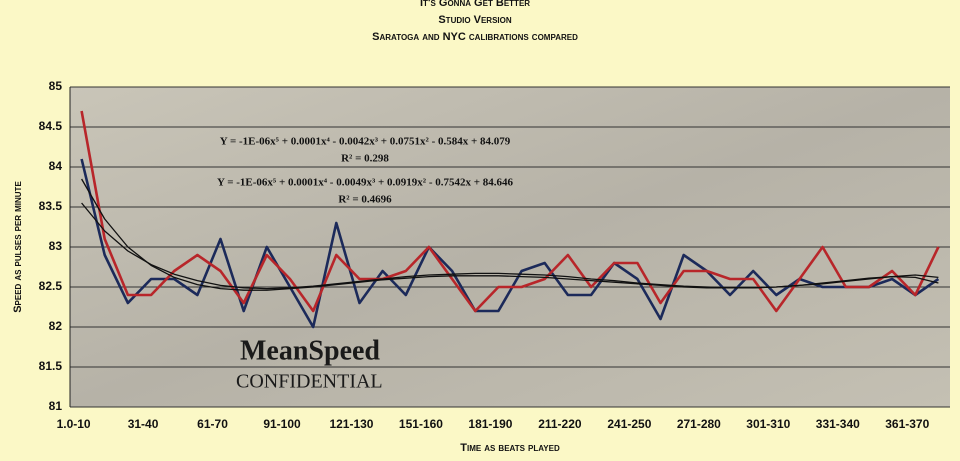  What do you see at coordinates (907, 424) in the screenshot?
I see `x-tick-label: 361-370` at bounding box center [907, 424].